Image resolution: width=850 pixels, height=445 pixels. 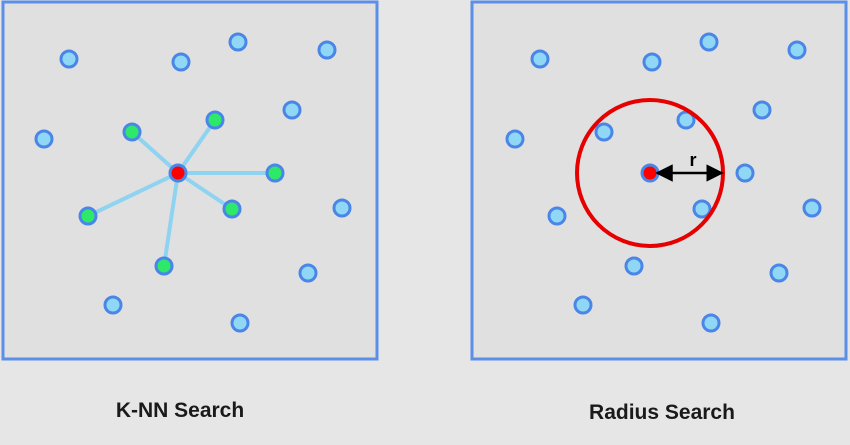 What do you see at coordinates (662, 412) in the screenshot?
I see `radius-caption: Radius Search` at bounding box center [662, 412].